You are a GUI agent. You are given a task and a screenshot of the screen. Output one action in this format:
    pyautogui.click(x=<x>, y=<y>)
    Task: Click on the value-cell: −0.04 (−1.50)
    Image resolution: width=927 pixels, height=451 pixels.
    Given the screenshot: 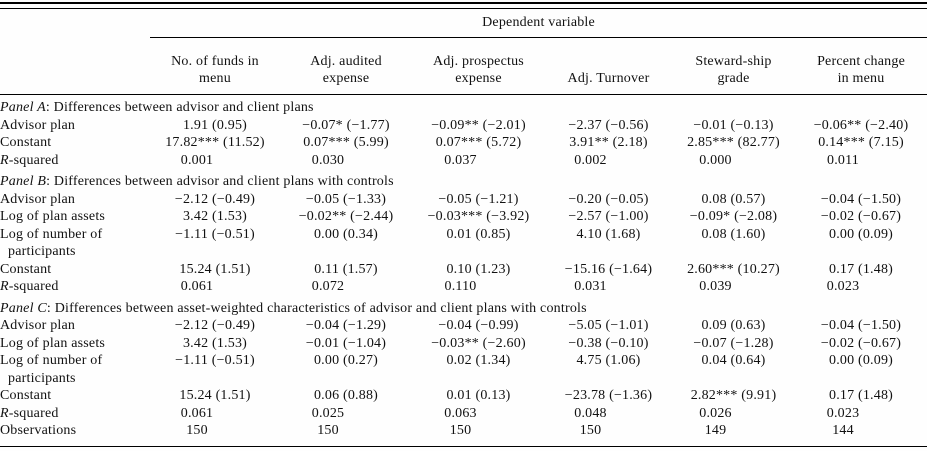 What is the action you would take?
    pyautogui.click(x=861, y=325)
    